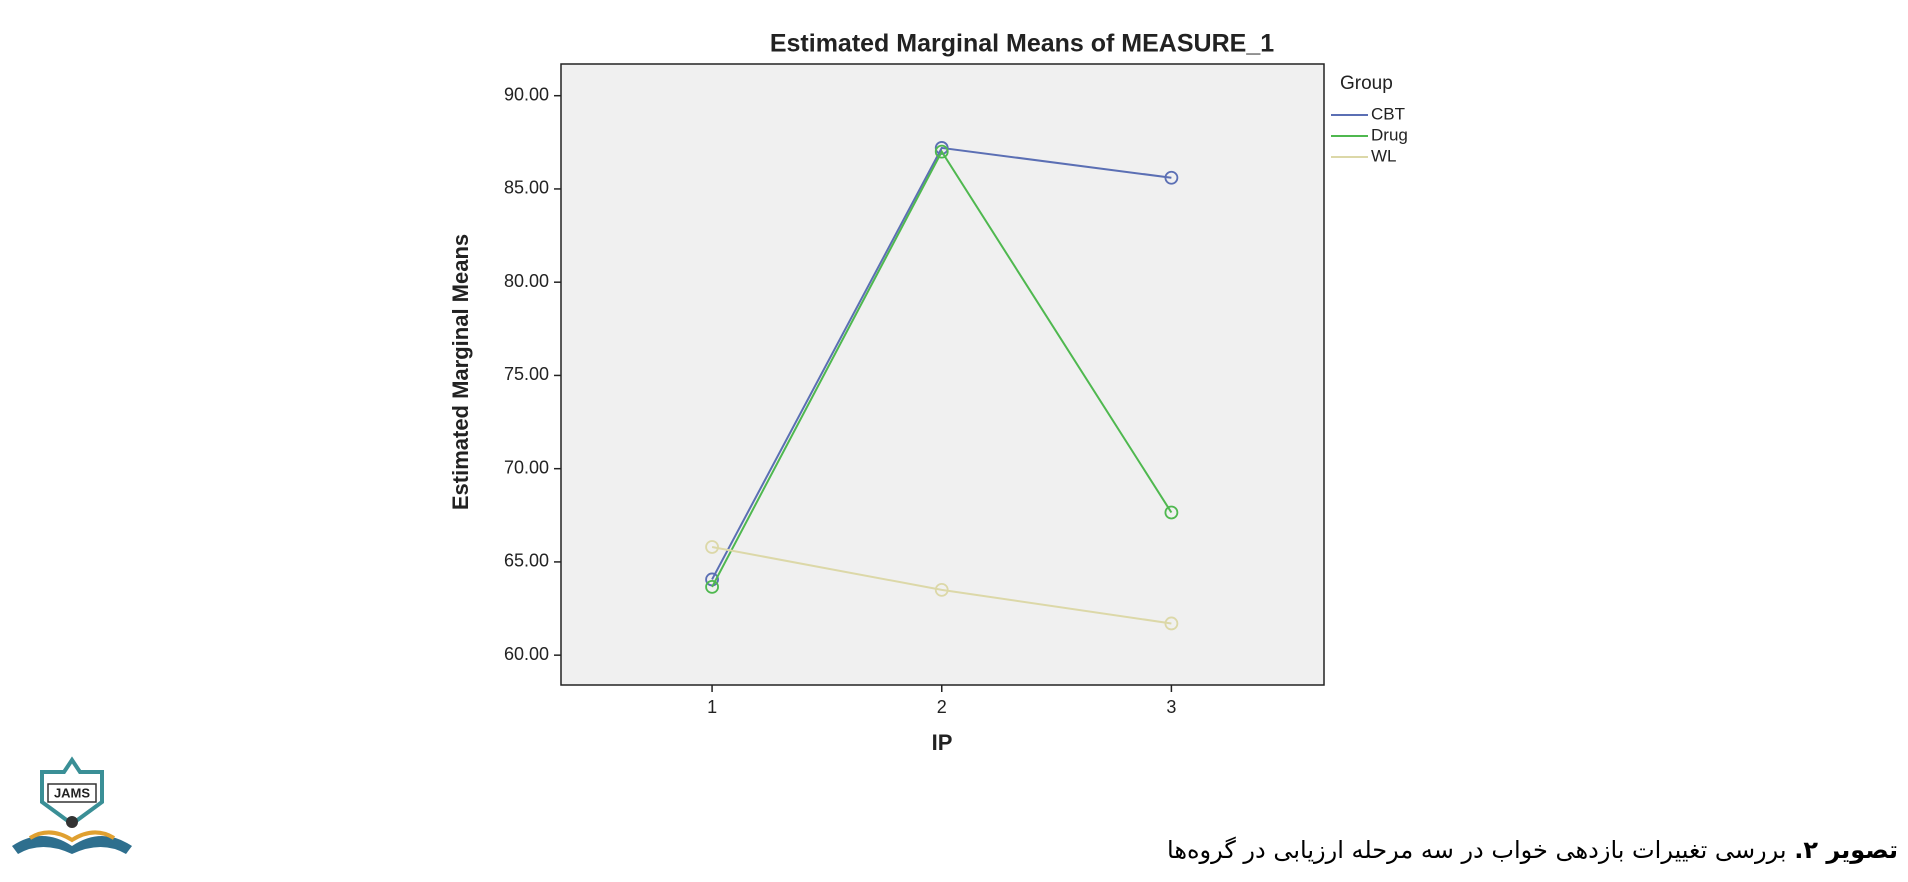  I want to click on chart-title: Estimated Marginal Means of MEASURE_1, so click(1022, 44).